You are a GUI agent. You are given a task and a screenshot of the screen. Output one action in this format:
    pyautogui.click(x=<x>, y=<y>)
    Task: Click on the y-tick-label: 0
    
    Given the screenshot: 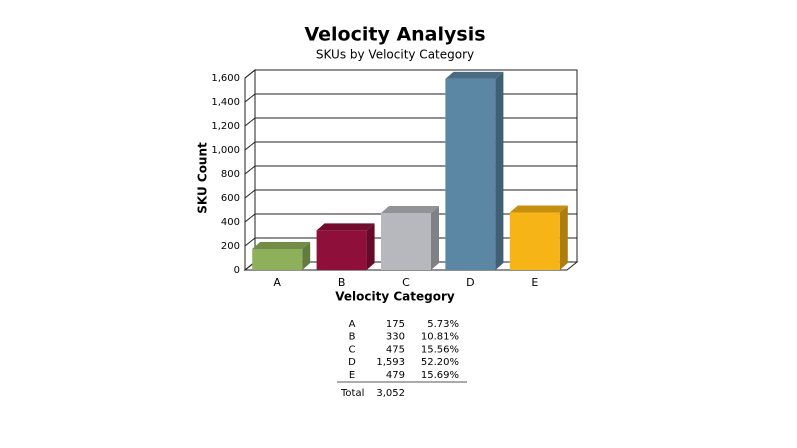 What is the action you would take?
    pyautogui.click(x=237, y=270)
    